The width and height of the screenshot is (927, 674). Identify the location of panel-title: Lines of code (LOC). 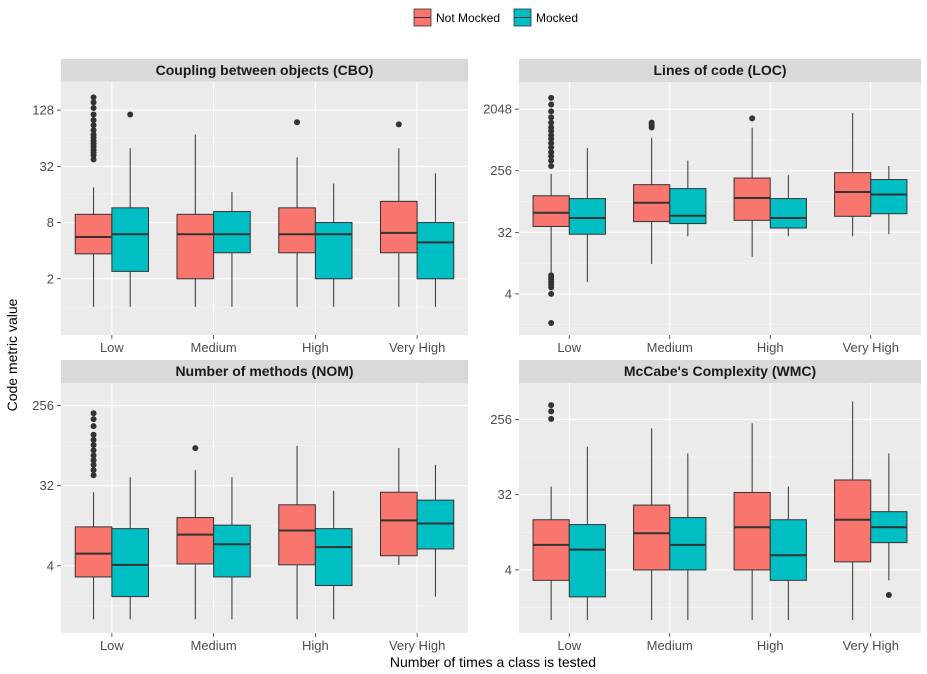
(720, 70).